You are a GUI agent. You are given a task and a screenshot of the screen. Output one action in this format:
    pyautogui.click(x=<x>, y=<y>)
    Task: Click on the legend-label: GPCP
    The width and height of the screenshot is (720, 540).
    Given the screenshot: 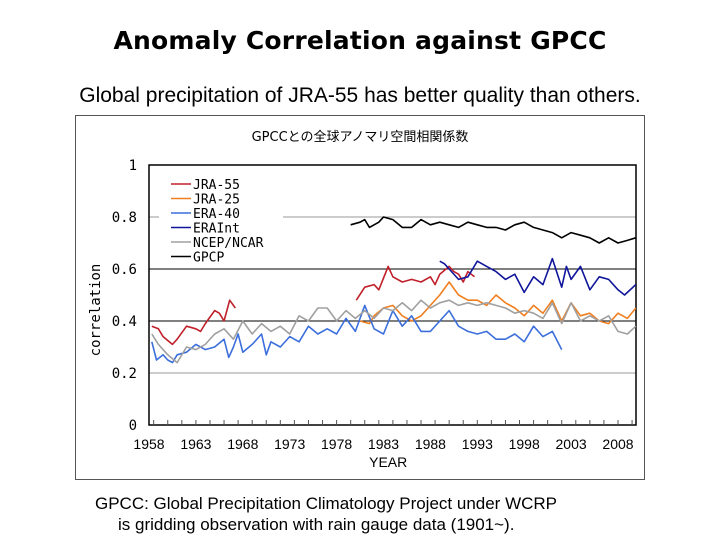 What is the action you would take?
    pyautogui.click(x=208, y=258)
    